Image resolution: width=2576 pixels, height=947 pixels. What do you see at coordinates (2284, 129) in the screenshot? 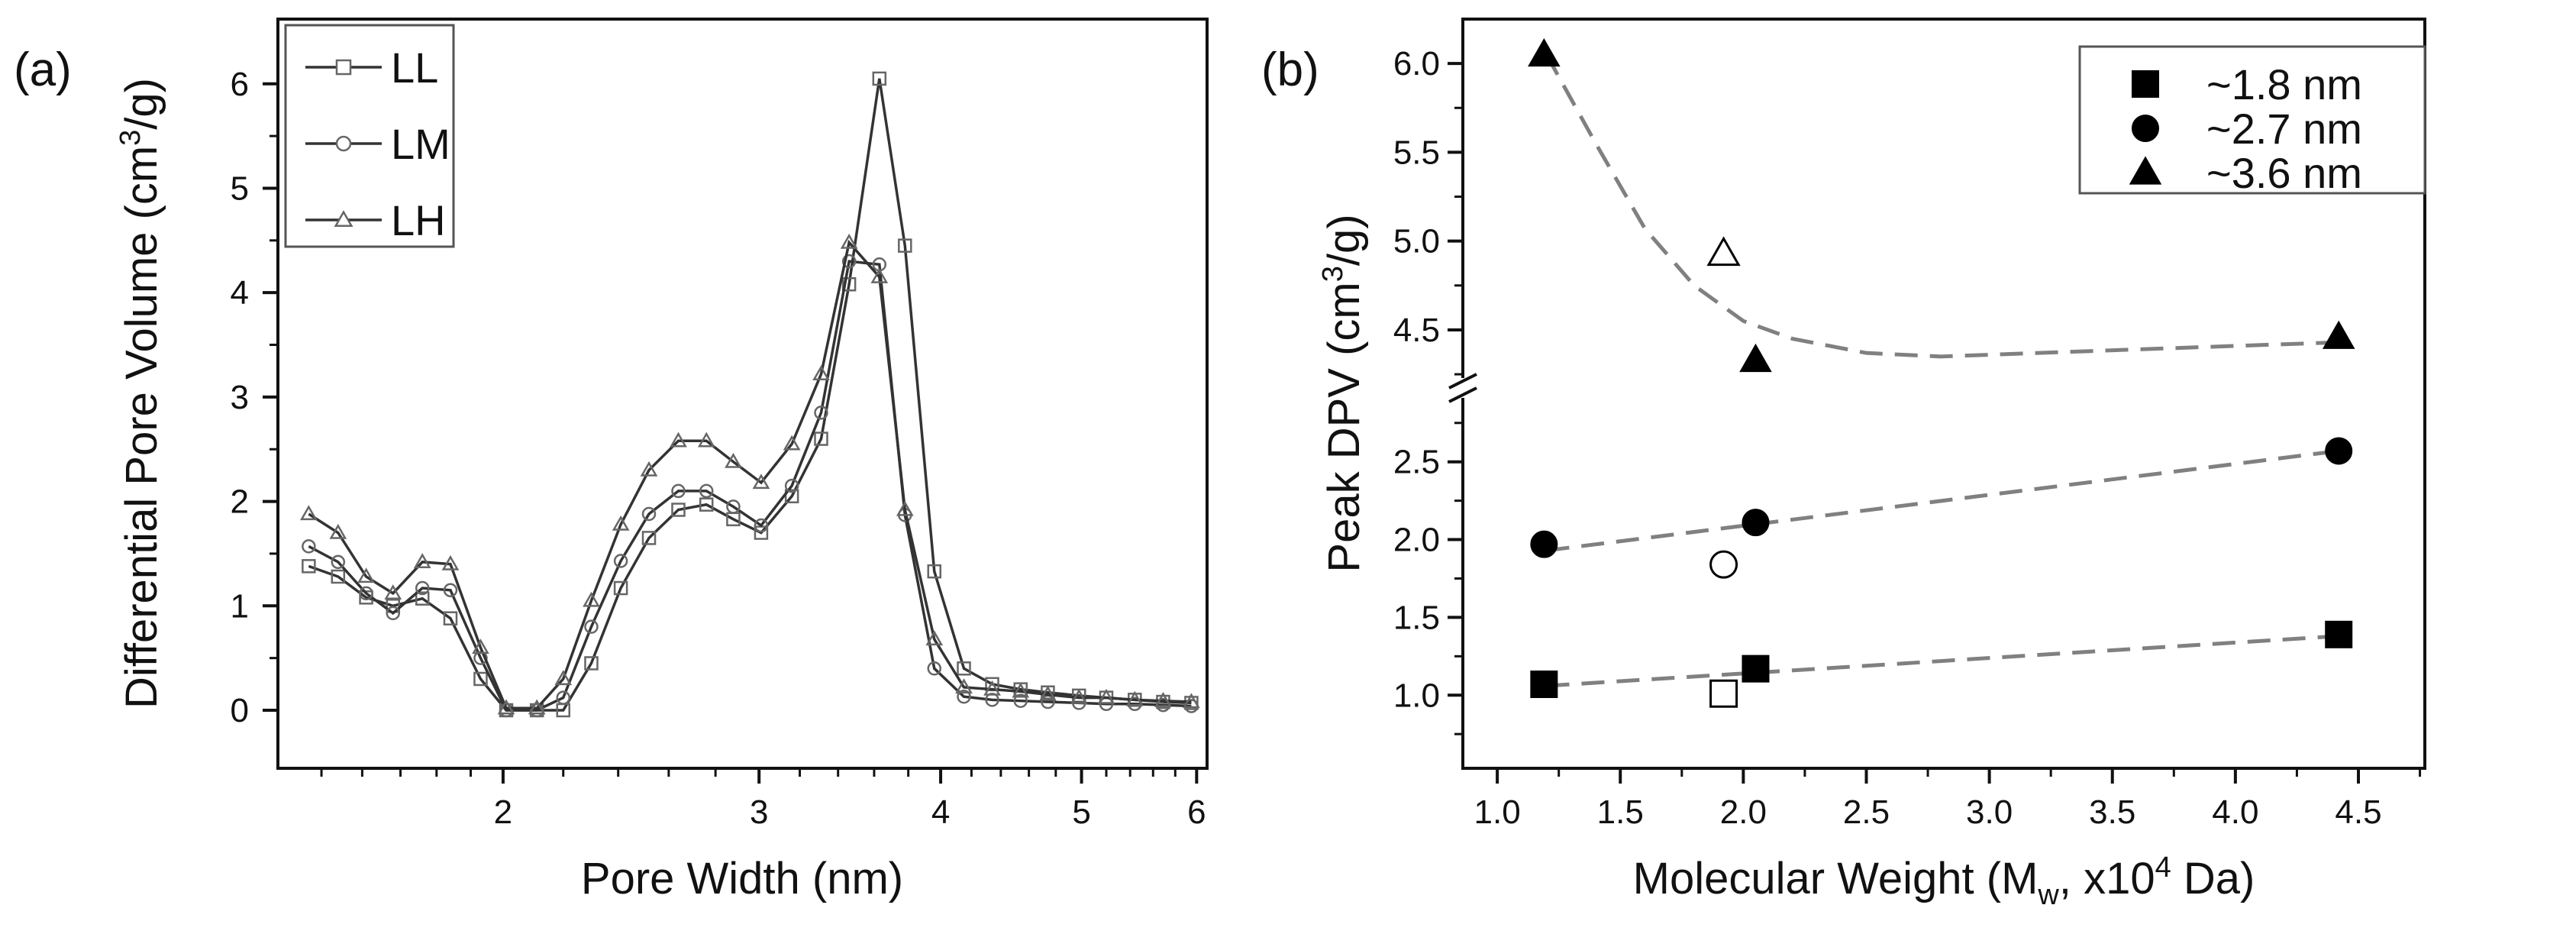
I see `legend-label: ~2.7 nm` at bounding box center [2284, 129].